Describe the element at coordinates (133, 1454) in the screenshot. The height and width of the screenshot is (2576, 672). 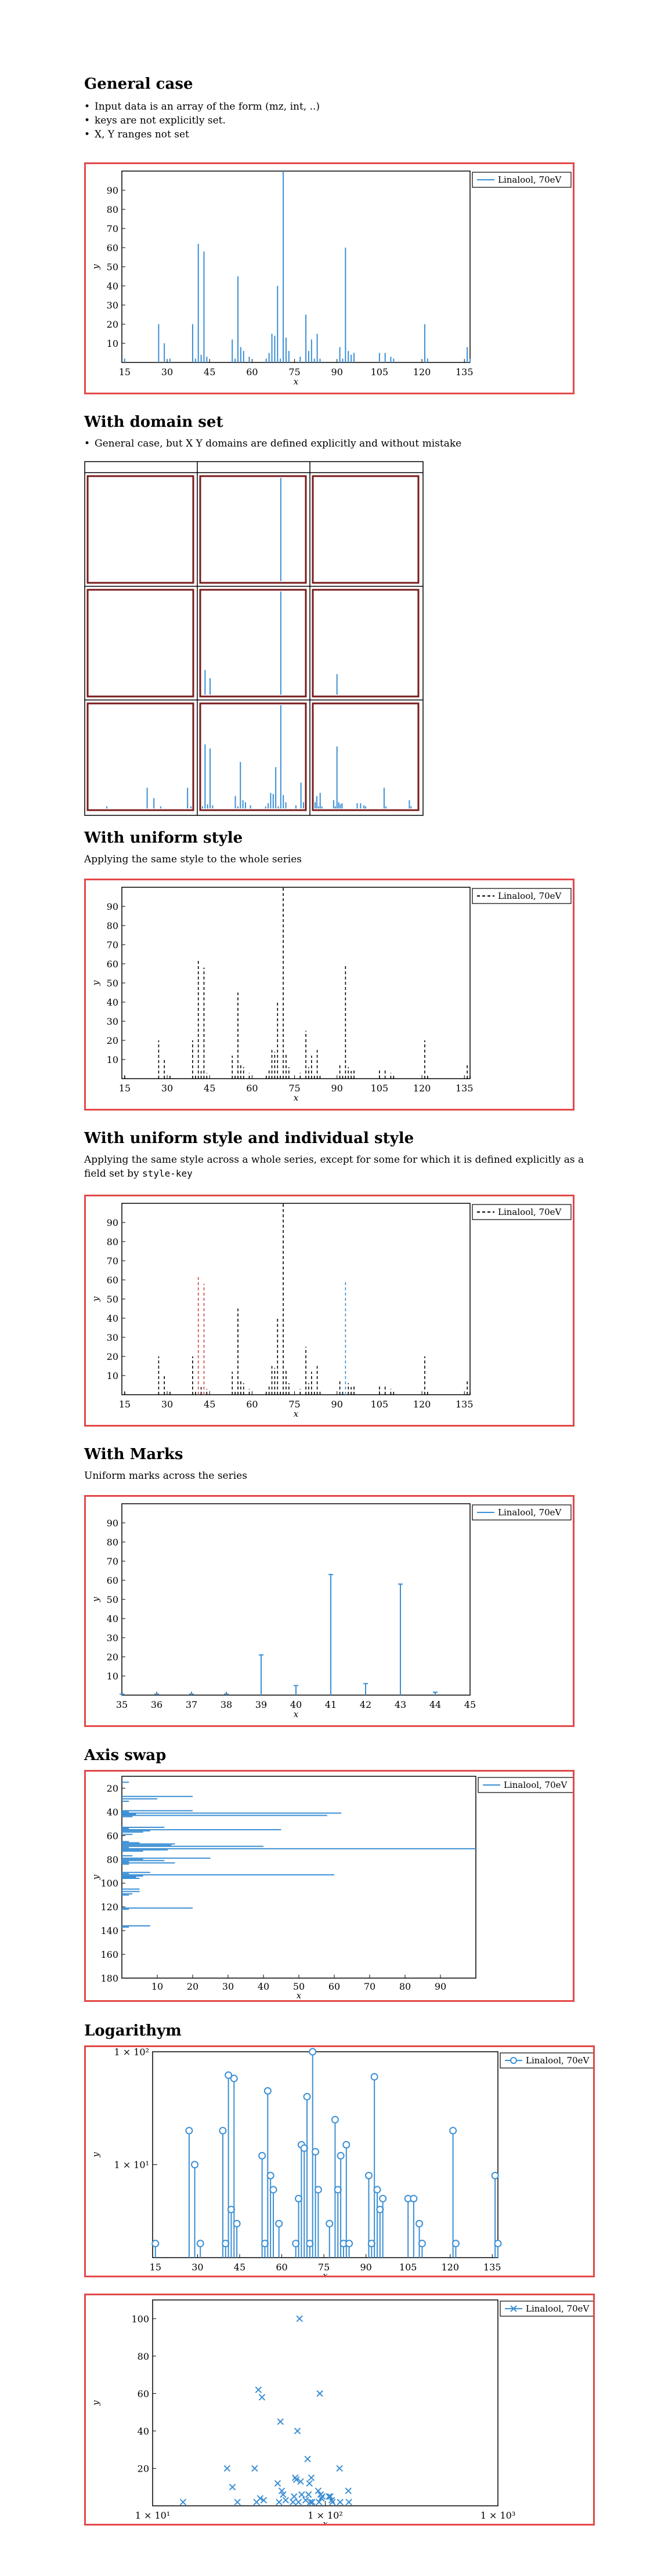
I see `section-title: With Marks` at that location.